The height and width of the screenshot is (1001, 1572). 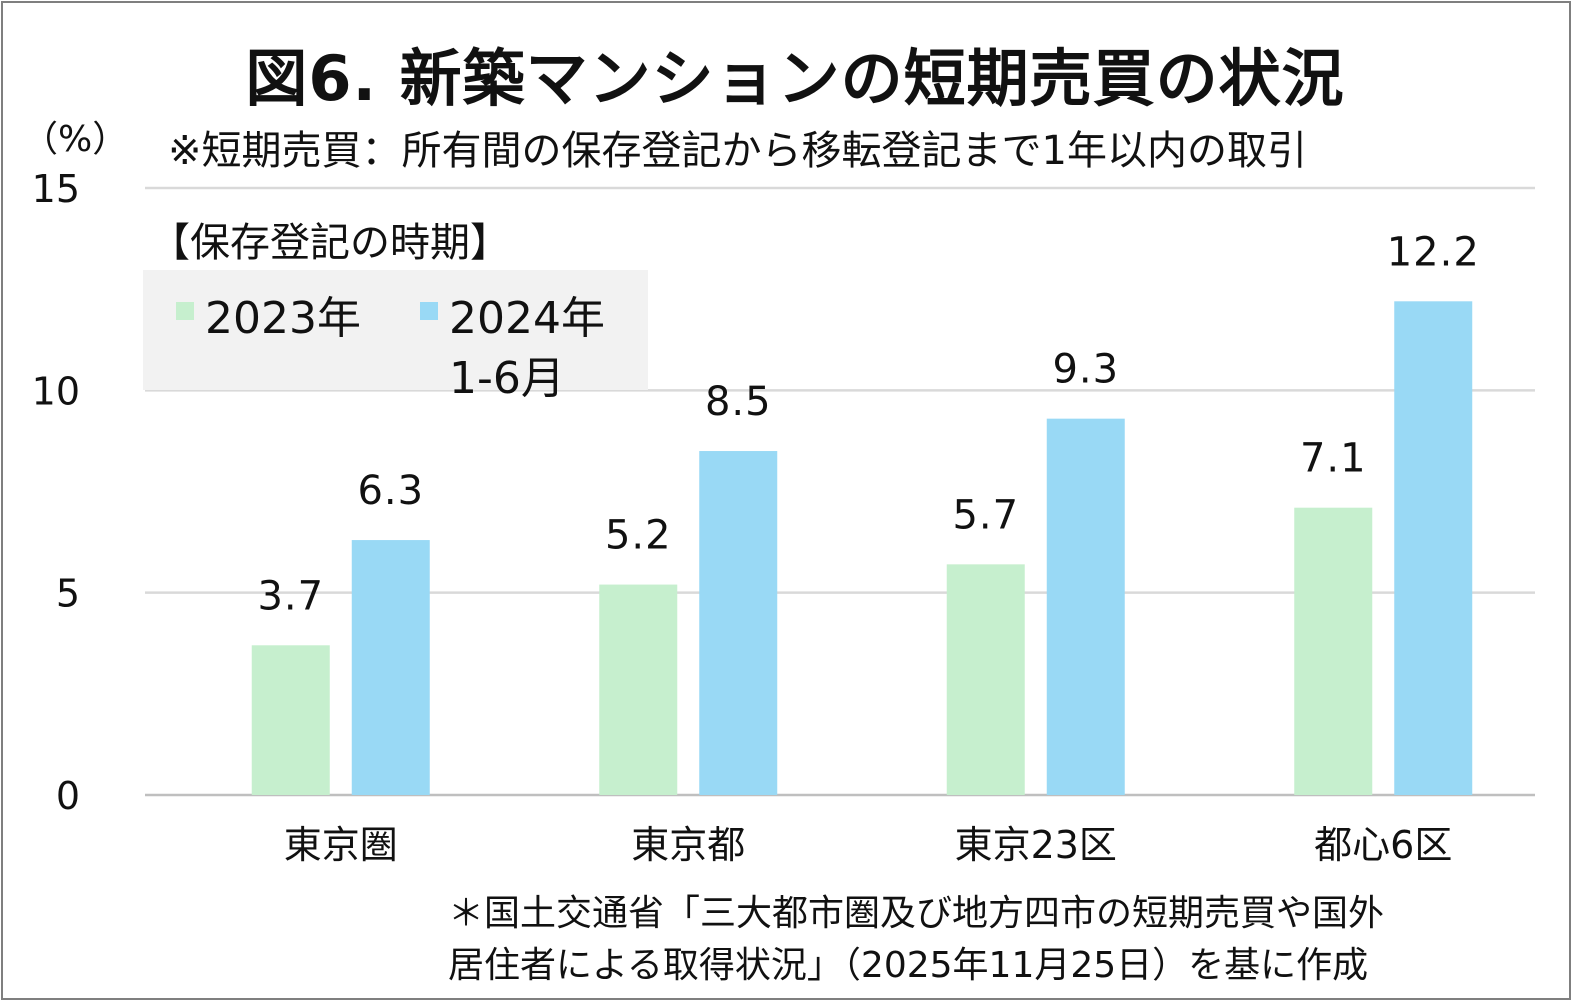 What do you see at coordinates (1333, 459) in the screenshot?
I see `data-label-2023-3: 7.1` at bounding box center [1333, 459].